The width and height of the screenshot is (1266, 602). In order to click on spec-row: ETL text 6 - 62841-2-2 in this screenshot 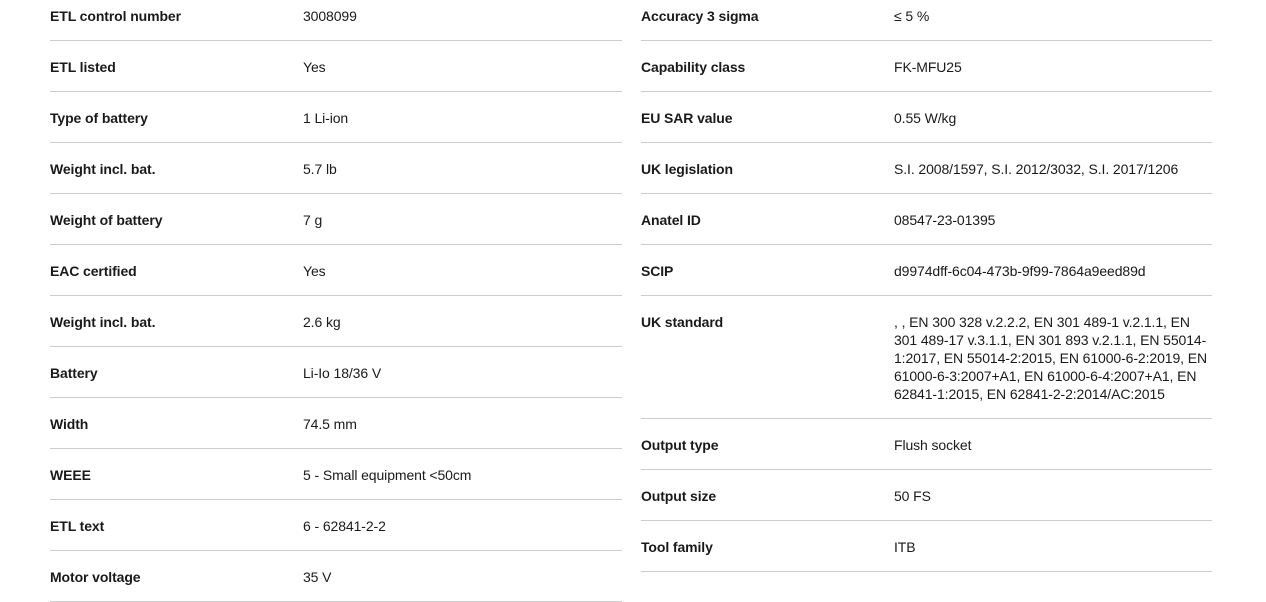, I will do `click(336, 525)`.